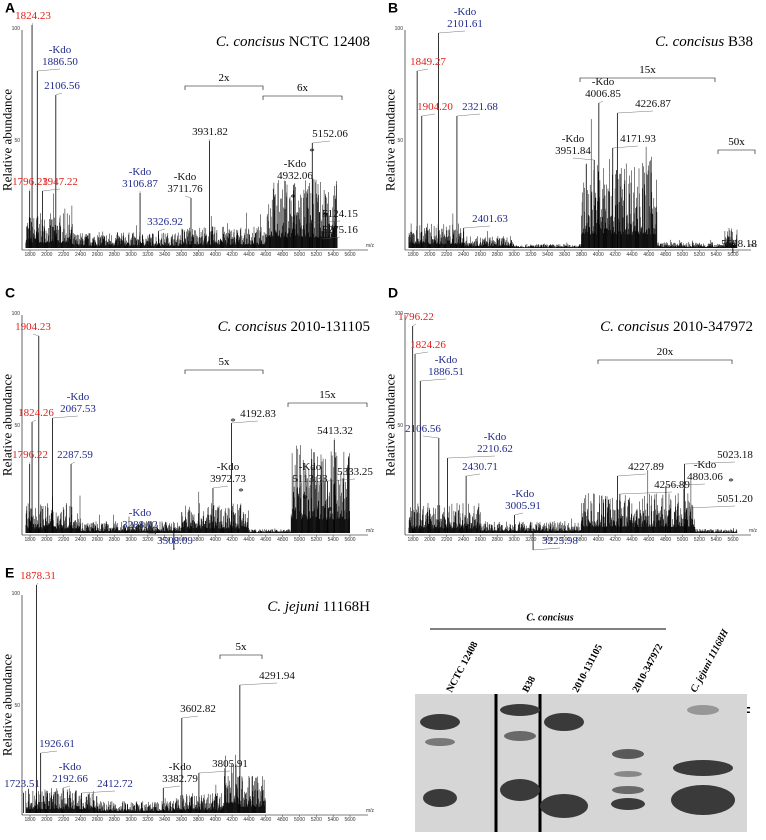 The height and width of the screenshot is (840, 766). Describe the element at coordinates (480, 107) in the screenshot. I see `peak-label: 2321.68` at that location.